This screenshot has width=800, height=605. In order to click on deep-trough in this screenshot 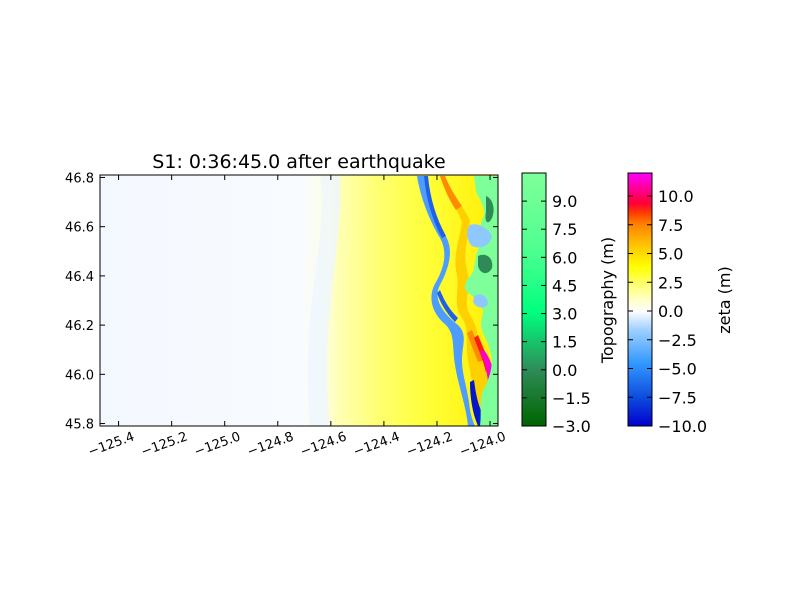, I will do `click(480, 403)`.